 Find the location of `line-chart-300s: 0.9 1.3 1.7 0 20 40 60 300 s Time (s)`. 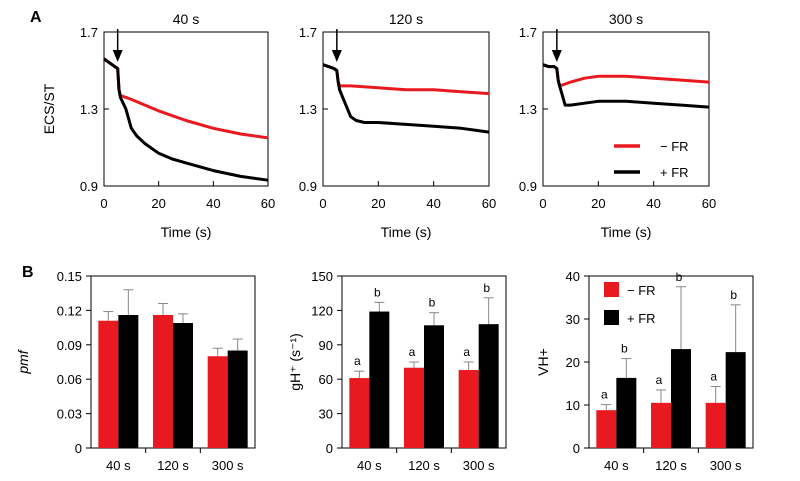

line-chart-300s: 0.9 1.3 1.7 0 20 40 60 300 s Time (s) is located at coordinates (617, 125).